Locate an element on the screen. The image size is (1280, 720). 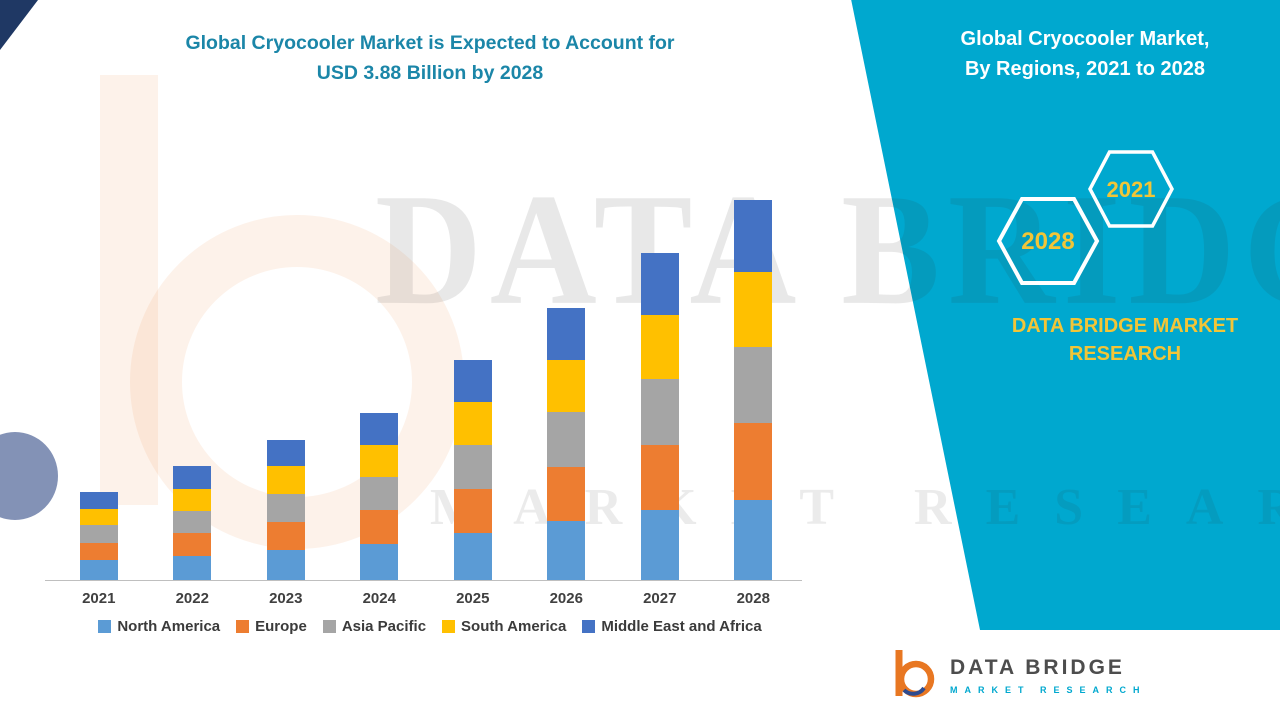
bar-segment-asia-pacific-2022 is located at coordinates (192, 521).